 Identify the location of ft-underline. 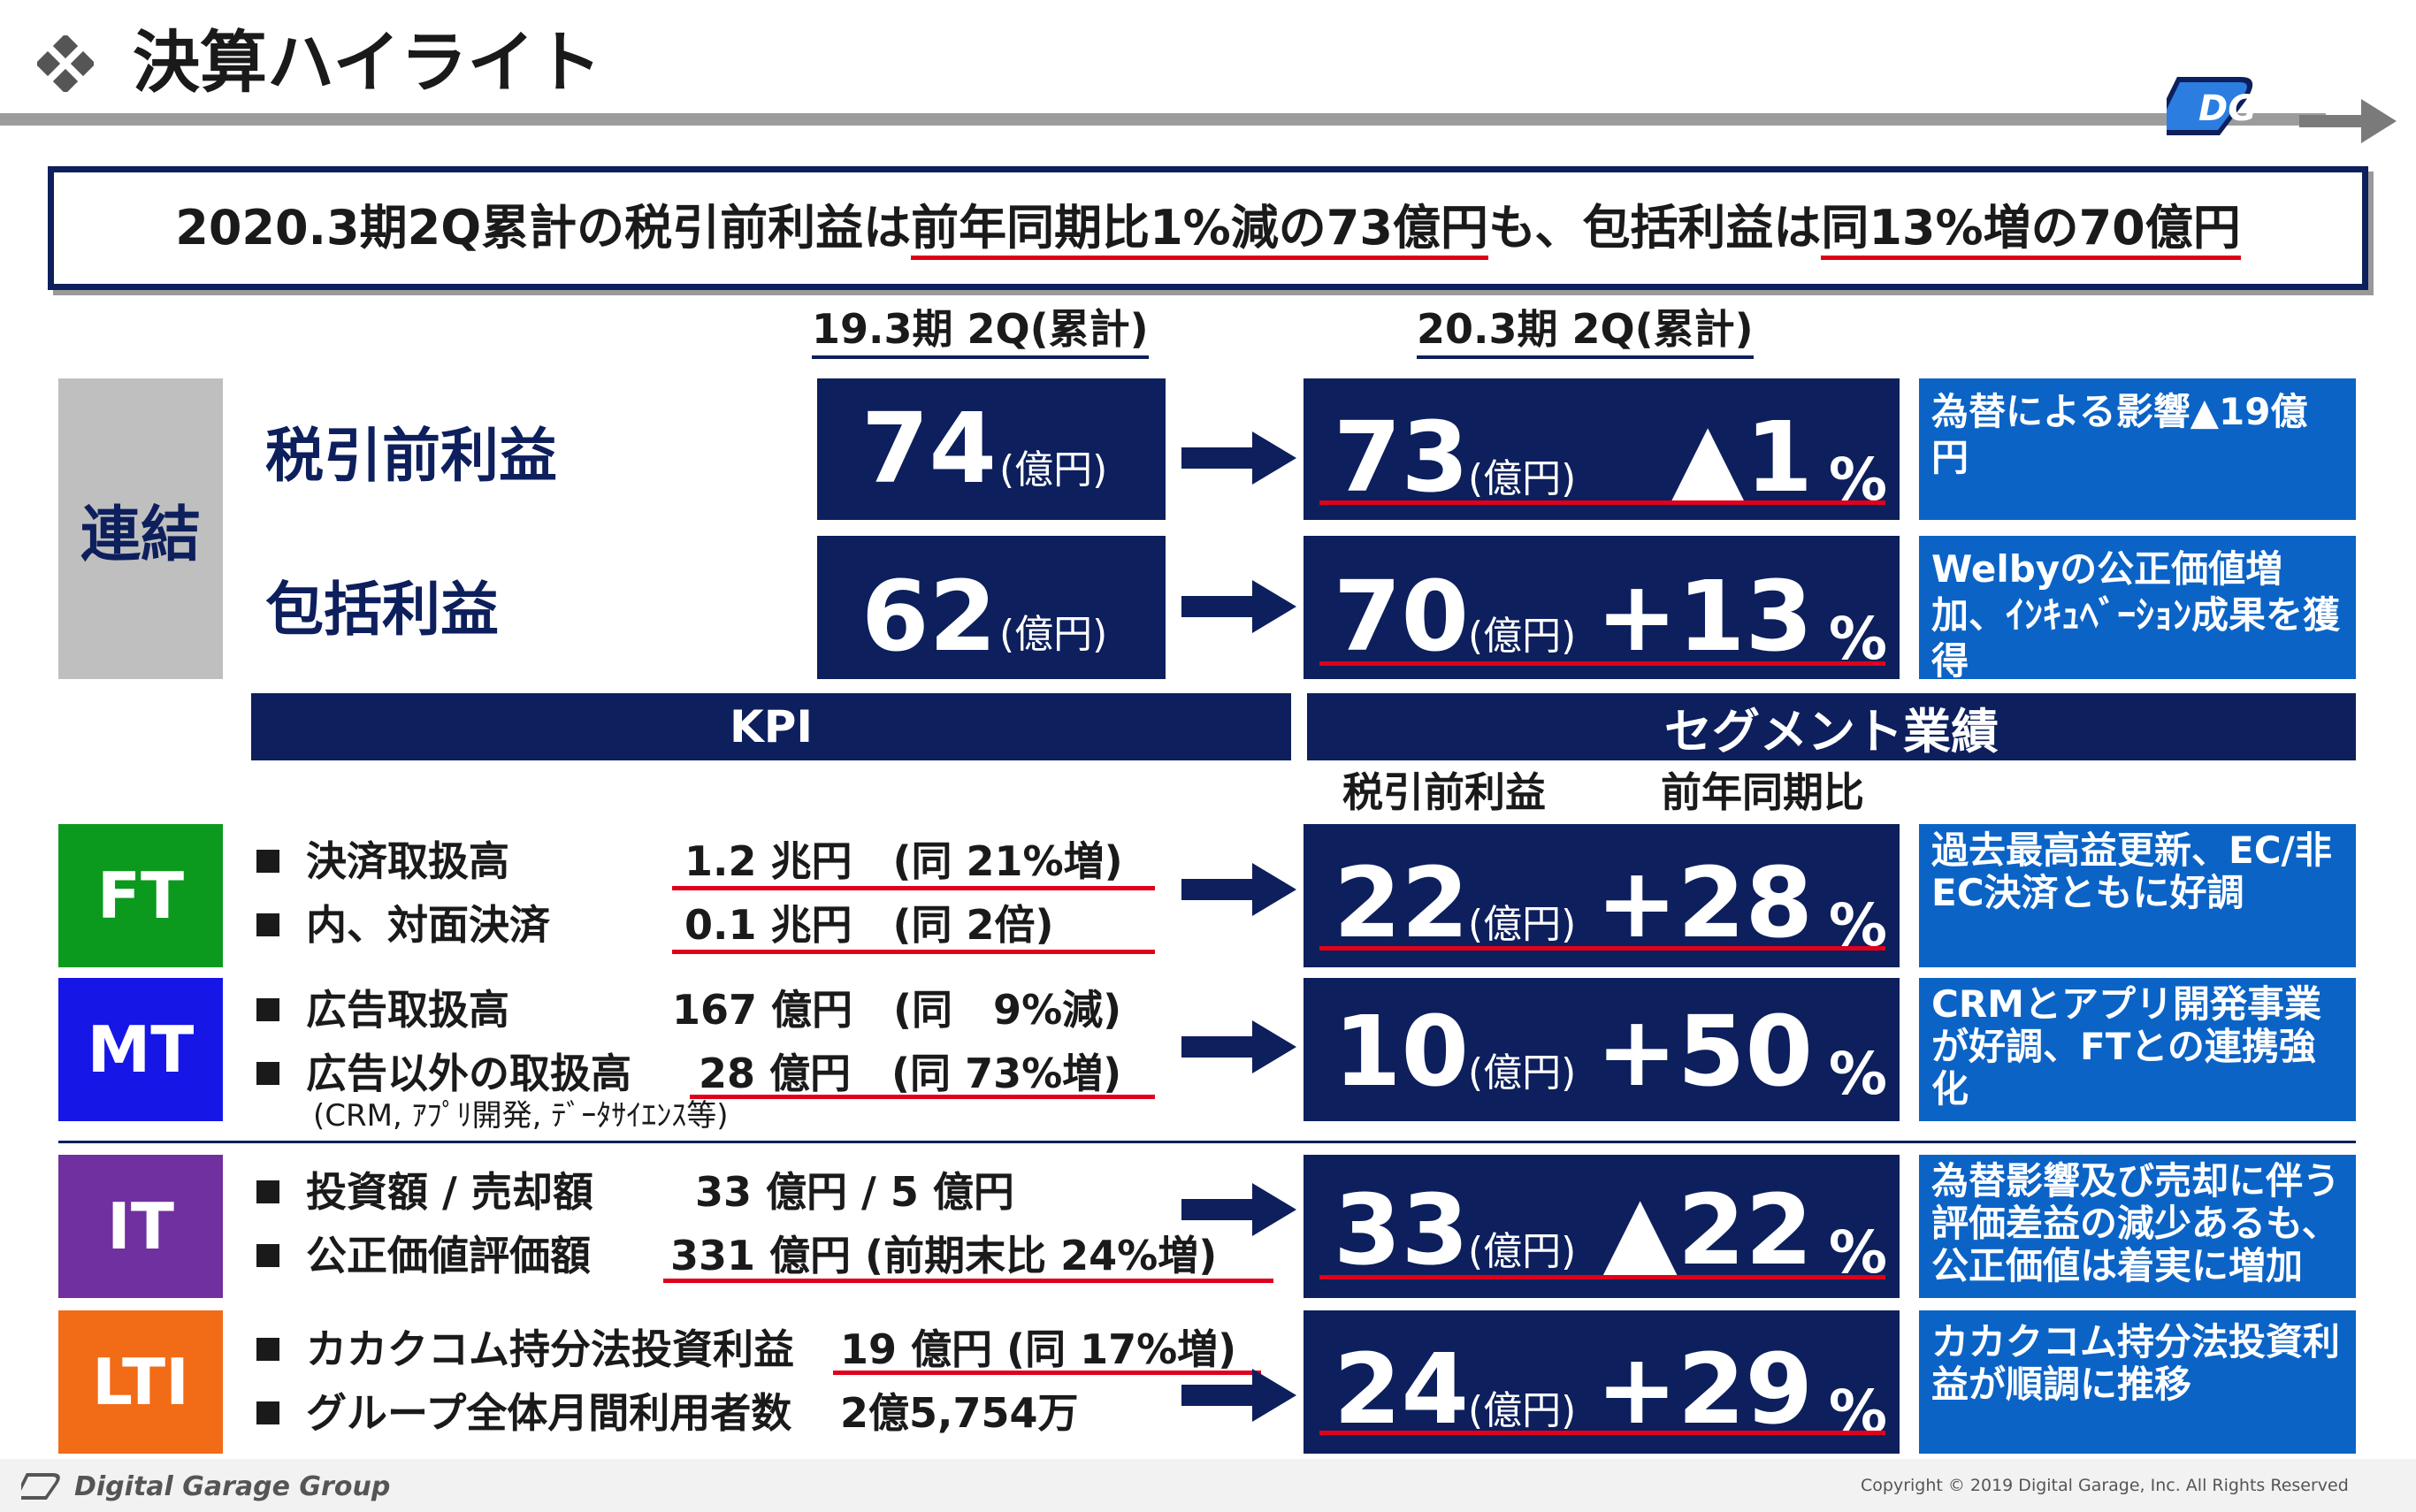
(1602, 948).